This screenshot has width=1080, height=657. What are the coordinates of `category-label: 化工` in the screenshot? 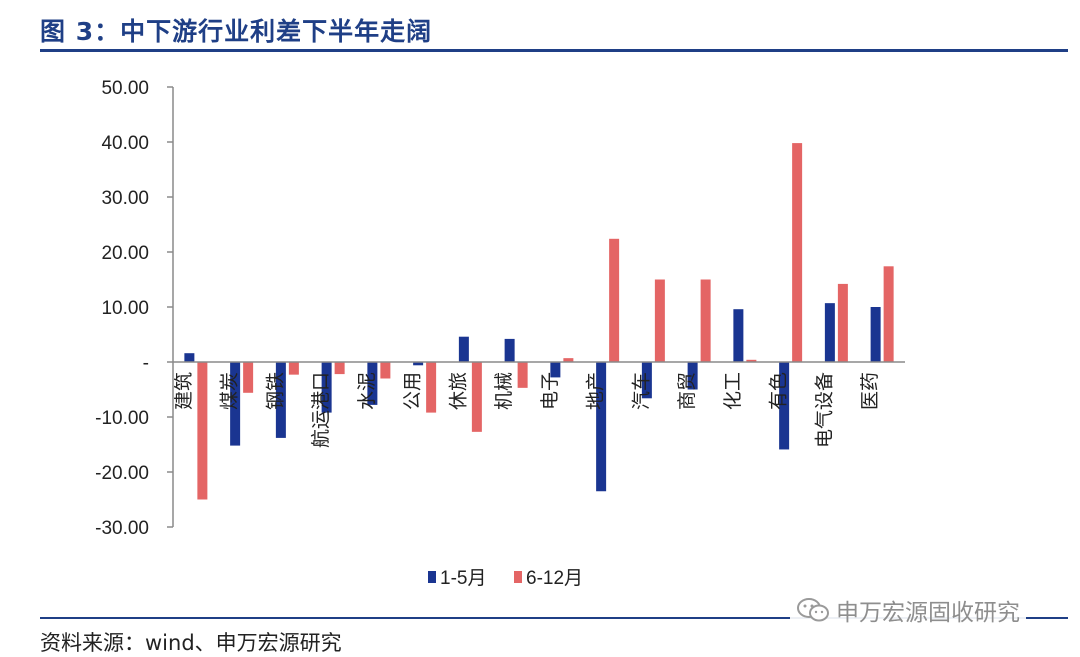 It's located at (733, 391).